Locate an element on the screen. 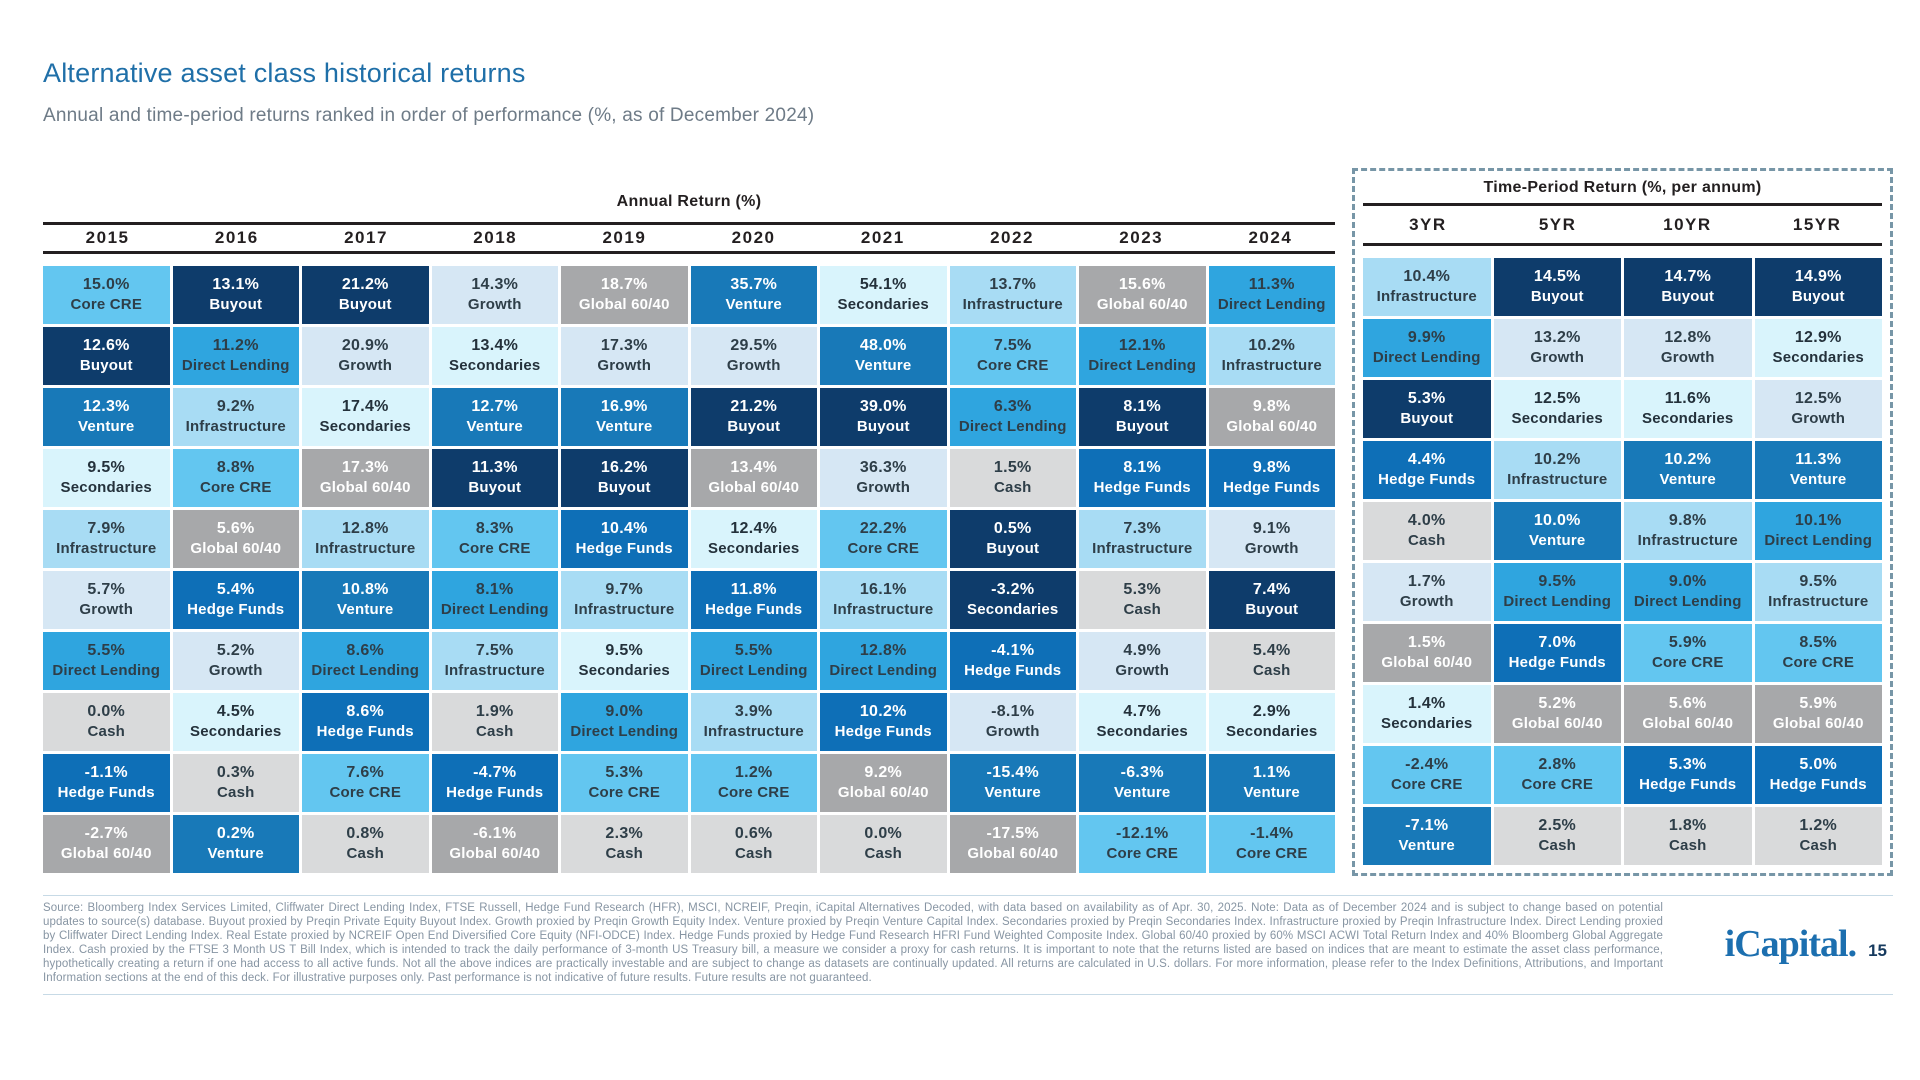 The image size is (1920, 1080). annual-year-header: 2015 2016 2017 2018 2019 2020 2021 2022 2023 2024 is located at coordinates (689, 238).